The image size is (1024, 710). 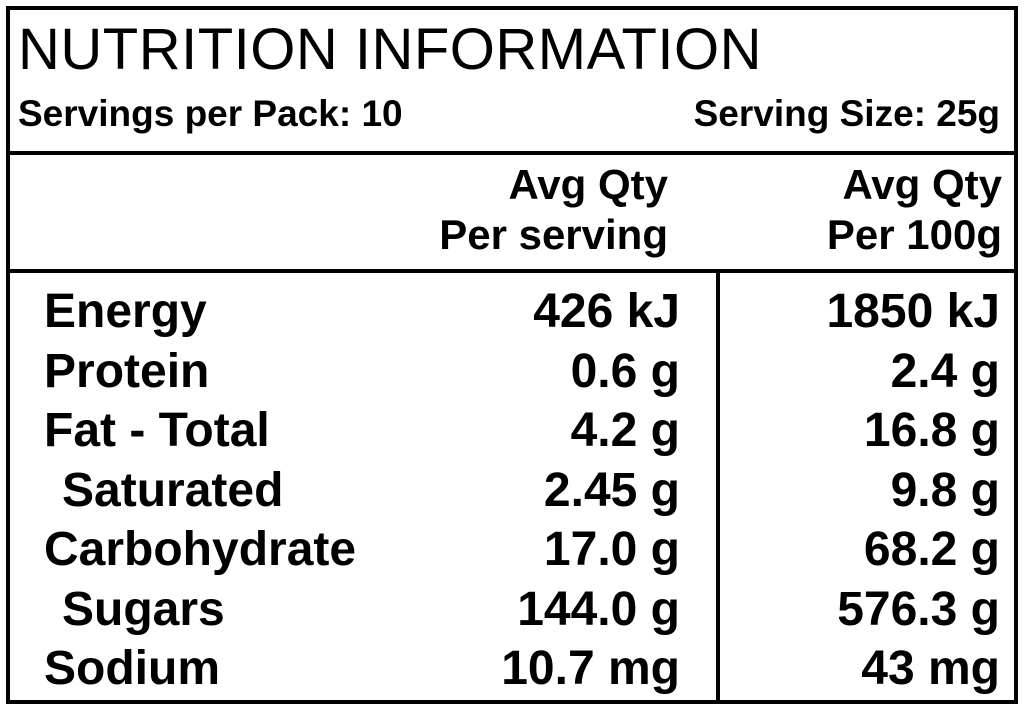 I want to click on column-divider, so click(x=718, y=486).